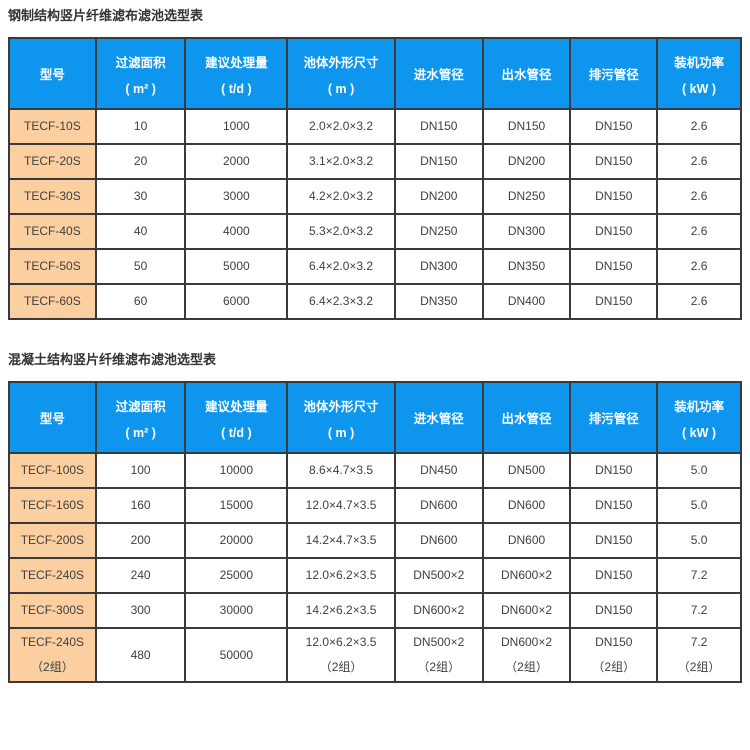  I want to click on table-cell: 20000, so click(236, 540).